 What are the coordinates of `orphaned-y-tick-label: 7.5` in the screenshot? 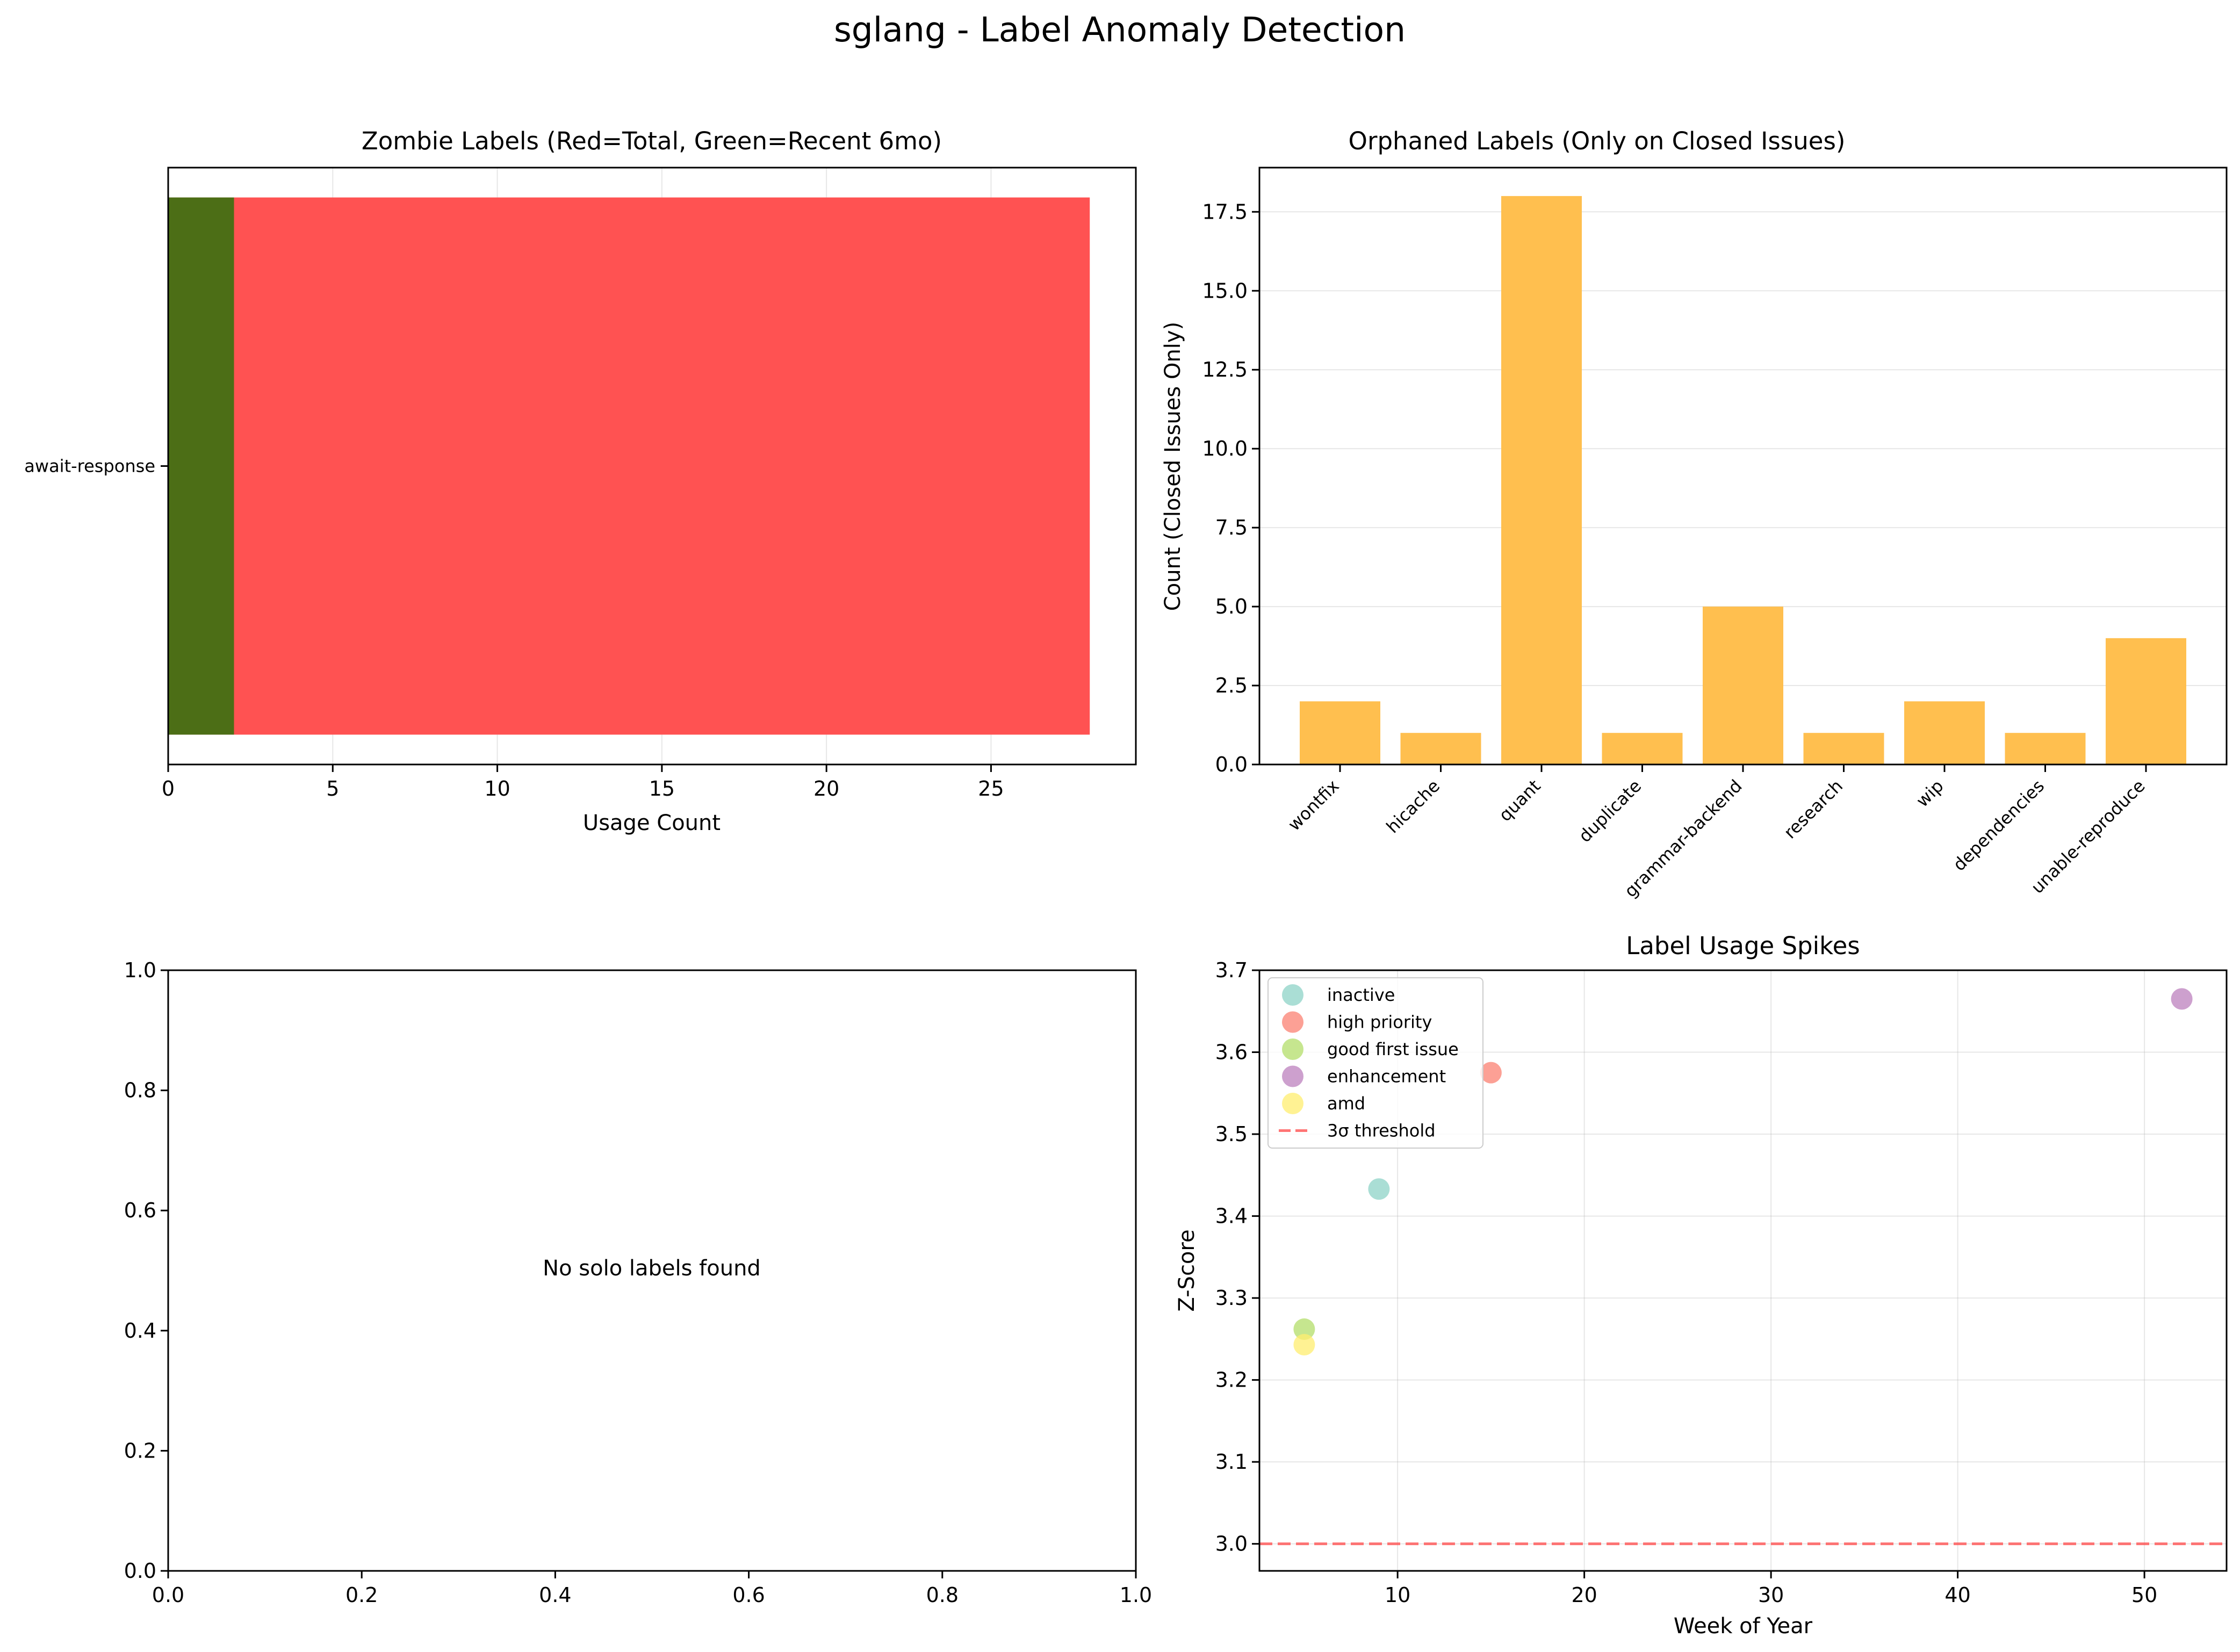 It's located at (1231, 527).